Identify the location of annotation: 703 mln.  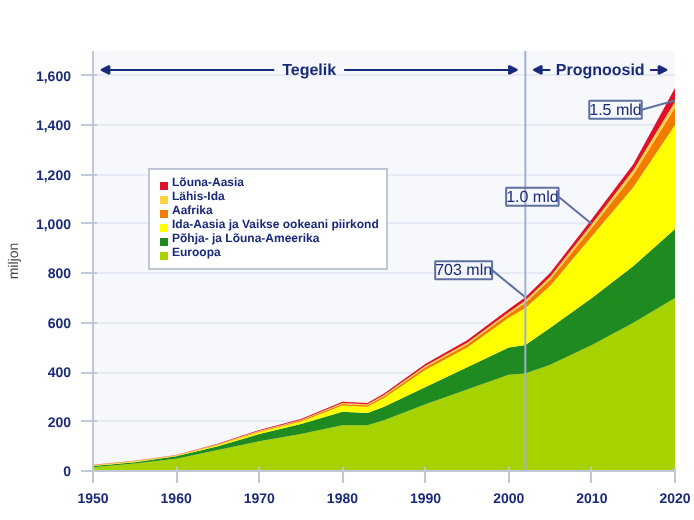
(464, 270).